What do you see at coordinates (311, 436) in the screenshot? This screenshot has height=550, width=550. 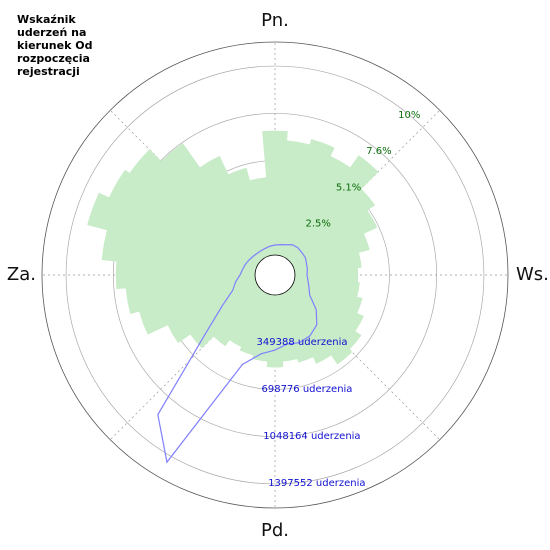 I see `r2-tick-label: 1048164 uderzenia` at bounding box center [311, 436].